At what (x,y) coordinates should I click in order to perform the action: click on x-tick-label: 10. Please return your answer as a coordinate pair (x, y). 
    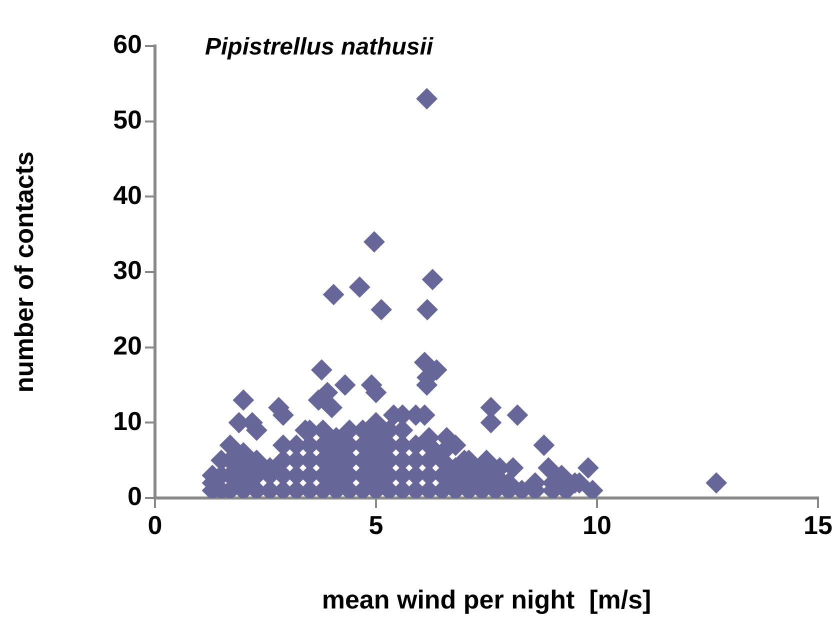
    Looking at the image, I should click on (597, 525).